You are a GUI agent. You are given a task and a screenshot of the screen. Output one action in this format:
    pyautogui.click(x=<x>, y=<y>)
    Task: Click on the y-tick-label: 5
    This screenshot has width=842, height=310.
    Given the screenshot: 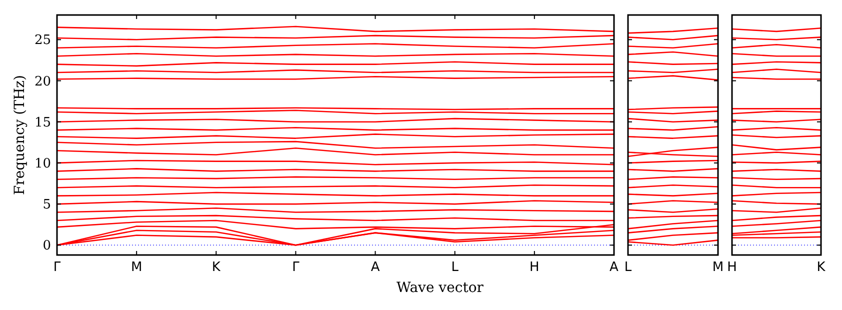 What is the action you would take?
    pyautogui.click(x=46, y=205)
    